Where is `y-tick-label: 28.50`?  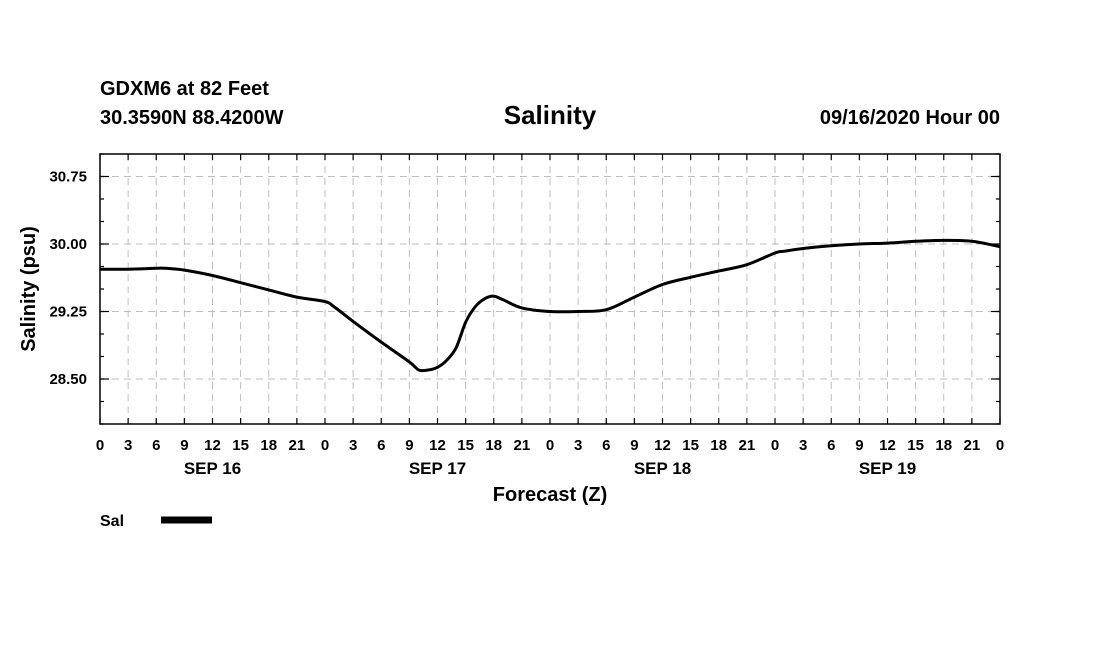
y-tick-label: 28.50 is located at coordinates (68, 379).